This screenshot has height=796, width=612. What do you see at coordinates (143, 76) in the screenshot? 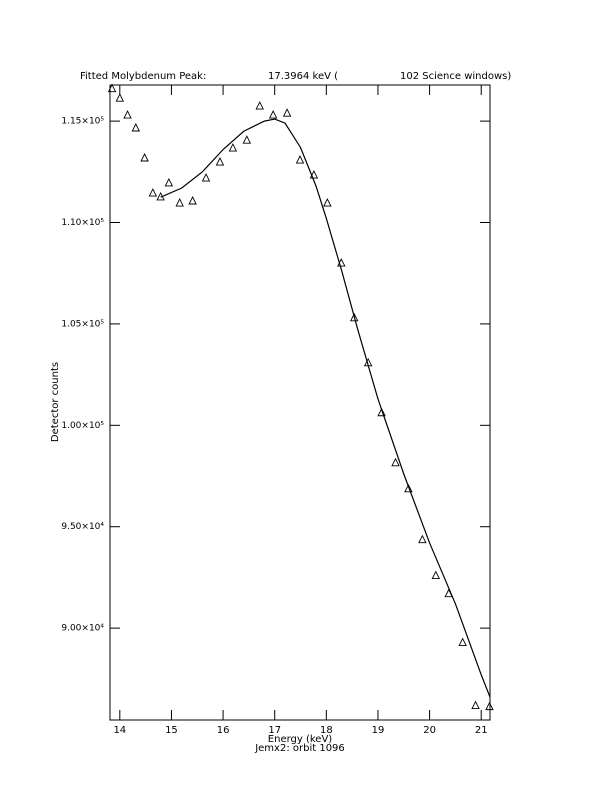
I see `chart-title: Fitted Molybdenum Peak:` at bounding box center [143, 76].